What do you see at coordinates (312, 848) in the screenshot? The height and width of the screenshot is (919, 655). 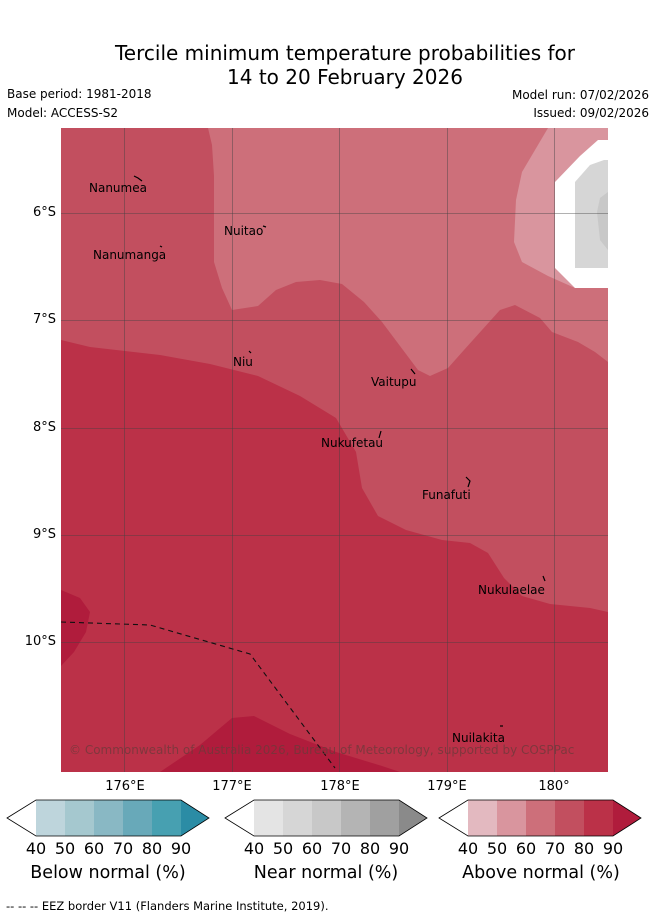 I see `near-tick-60: 60` at bounding box center [312, 848].